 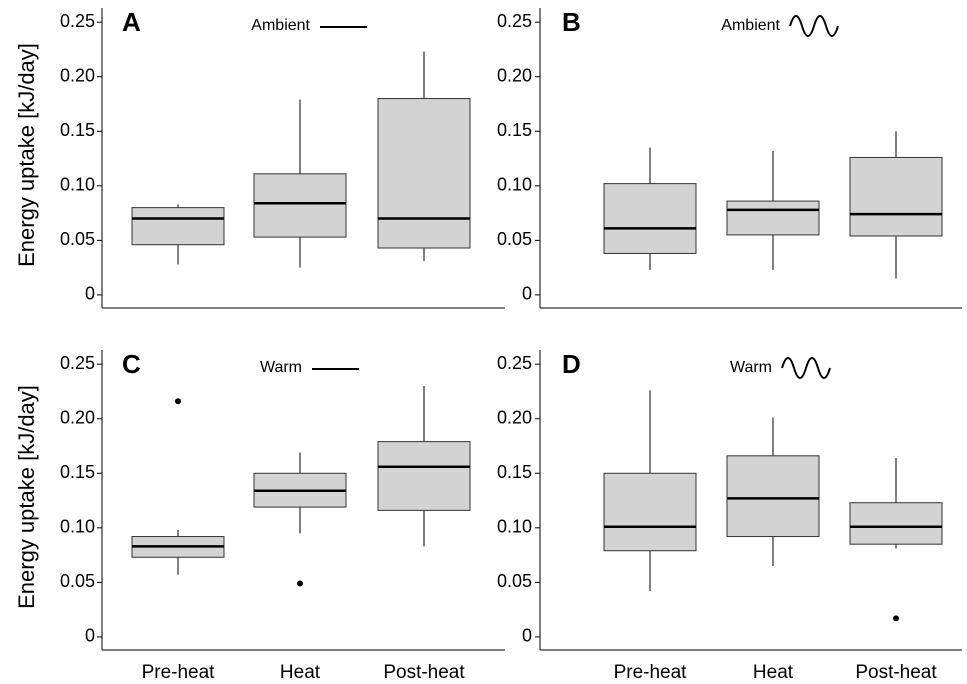 I want to click on panel-letter: D, so click(x=571, y=364).